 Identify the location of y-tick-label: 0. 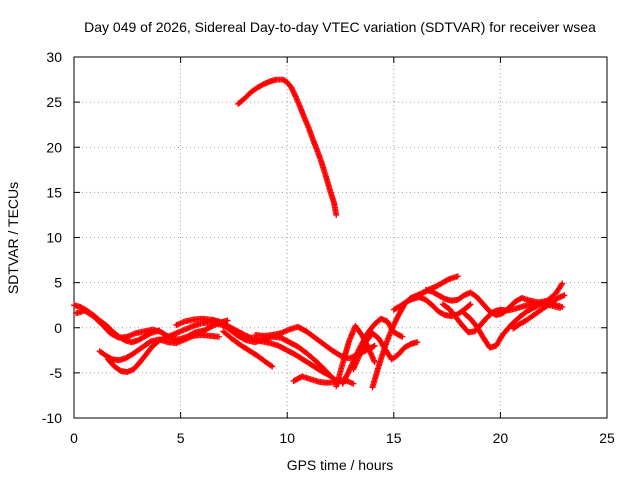
(58, 328).